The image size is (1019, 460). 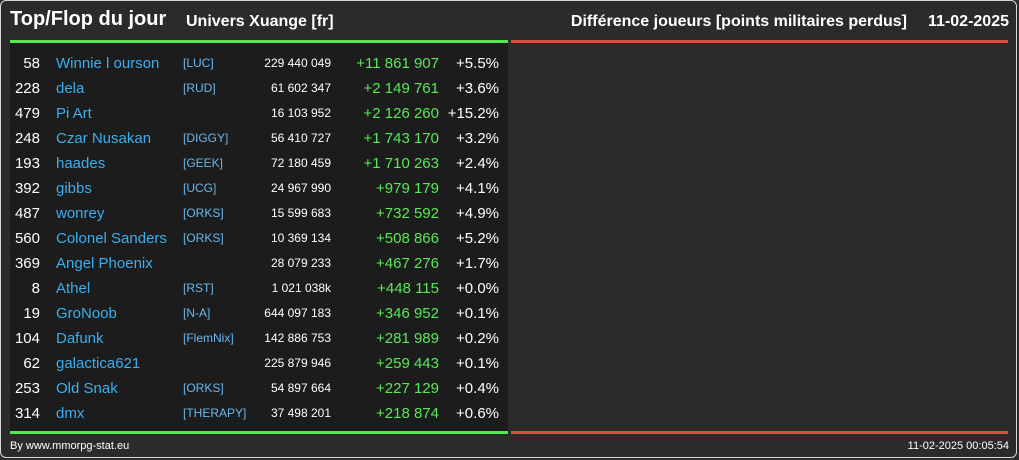 What do you see at coordinates (407, 238) in the screenshot?
I see `points-difference: +508 866` at bounding box center [407, 238].